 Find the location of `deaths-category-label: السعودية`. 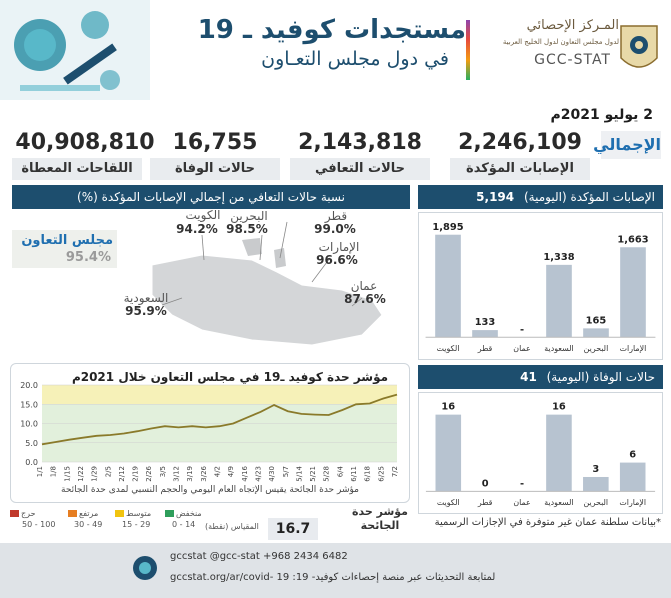

deaths-category-label: السعودية is located at coordinates (558, 502).